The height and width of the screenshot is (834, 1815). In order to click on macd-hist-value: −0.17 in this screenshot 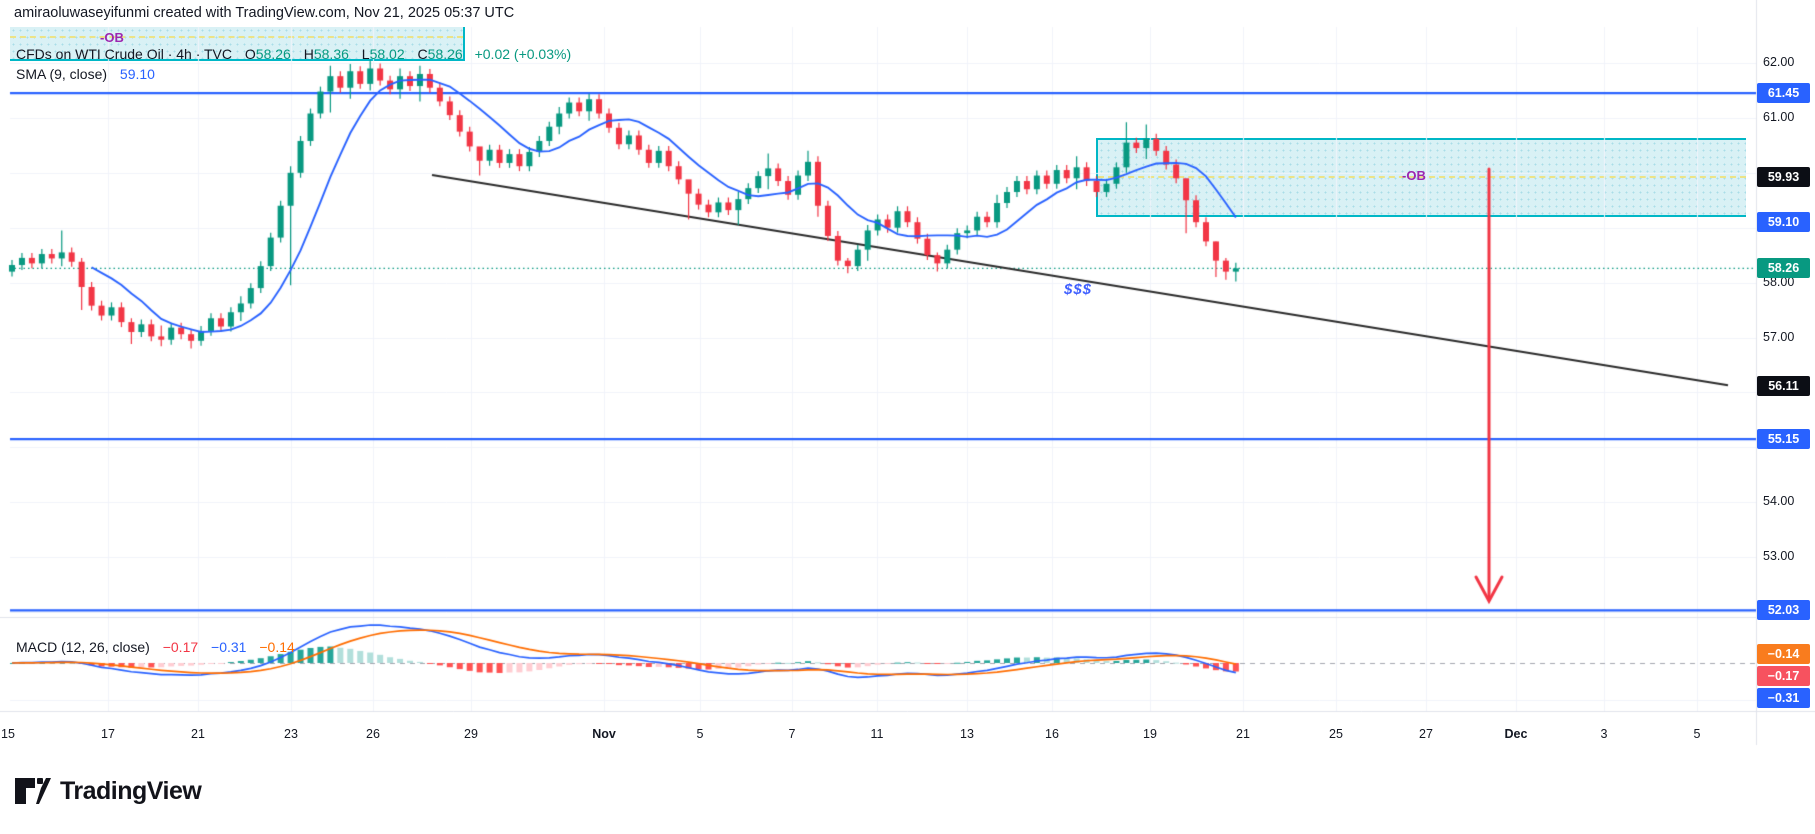, I will do `click(180, 647)`.